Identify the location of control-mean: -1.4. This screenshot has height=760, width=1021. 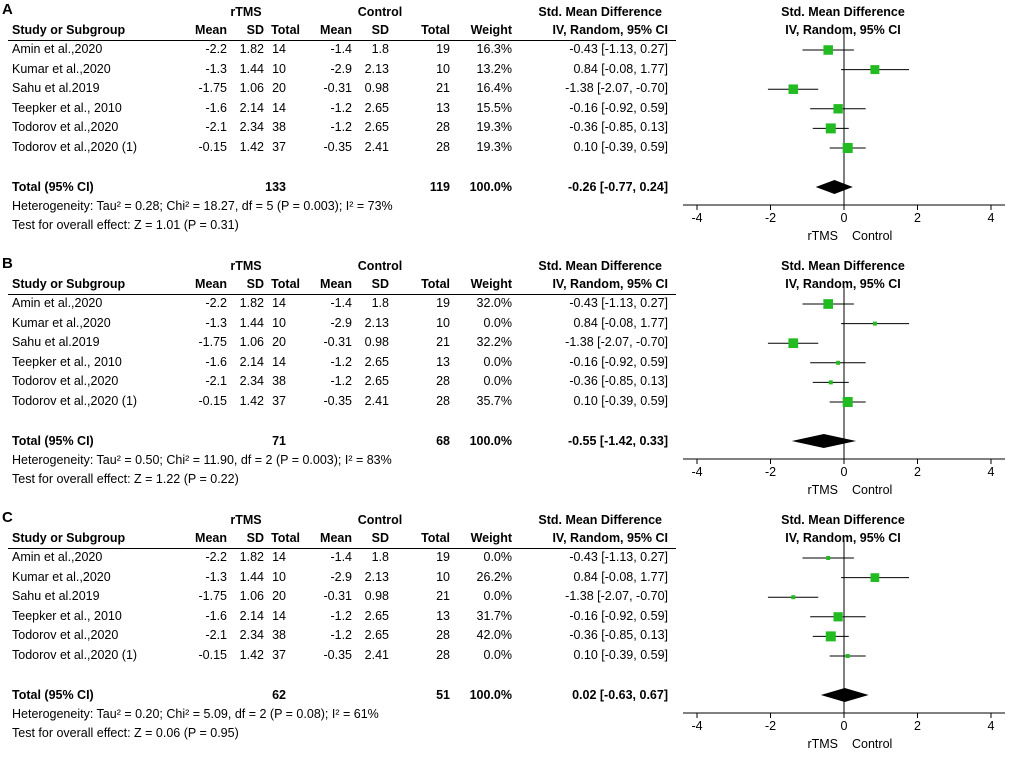
(341, 303).